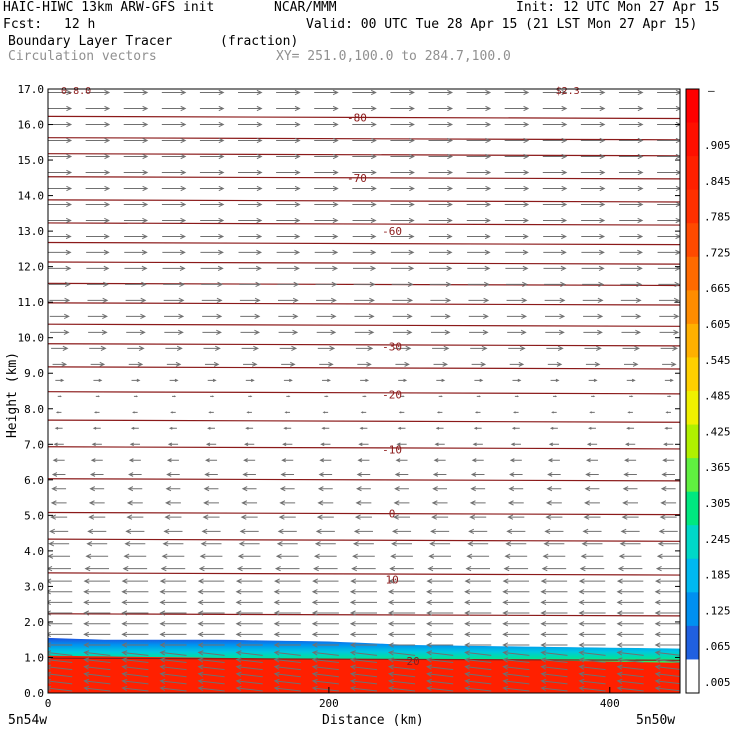 This screenshot has height=740, width=740. I want to click on colorbar-label: .185, so click(717, 575).